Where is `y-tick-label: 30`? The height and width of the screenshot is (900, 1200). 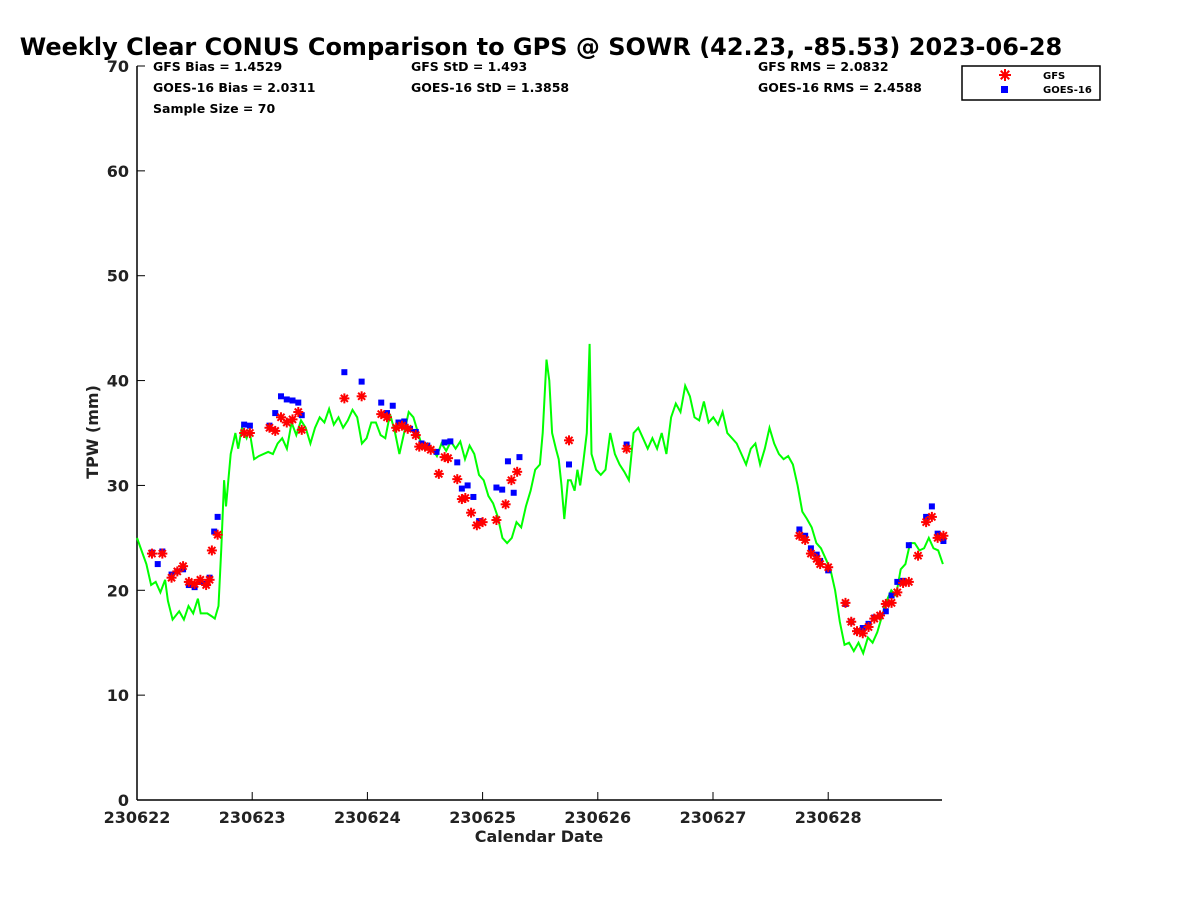
y-tick-label: 30 is located at coordinates (118, 485).